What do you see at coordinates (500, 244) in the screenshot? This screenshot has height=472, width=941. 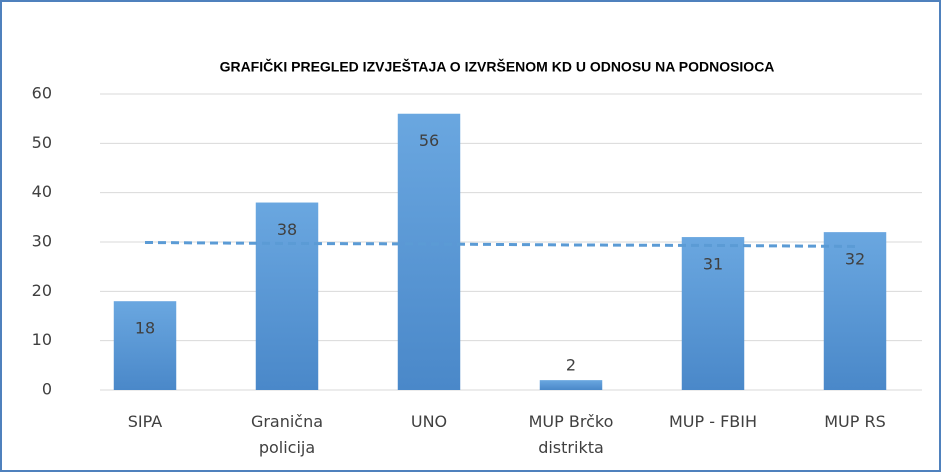 I see `trend-line` at bounding box center [500, 244].